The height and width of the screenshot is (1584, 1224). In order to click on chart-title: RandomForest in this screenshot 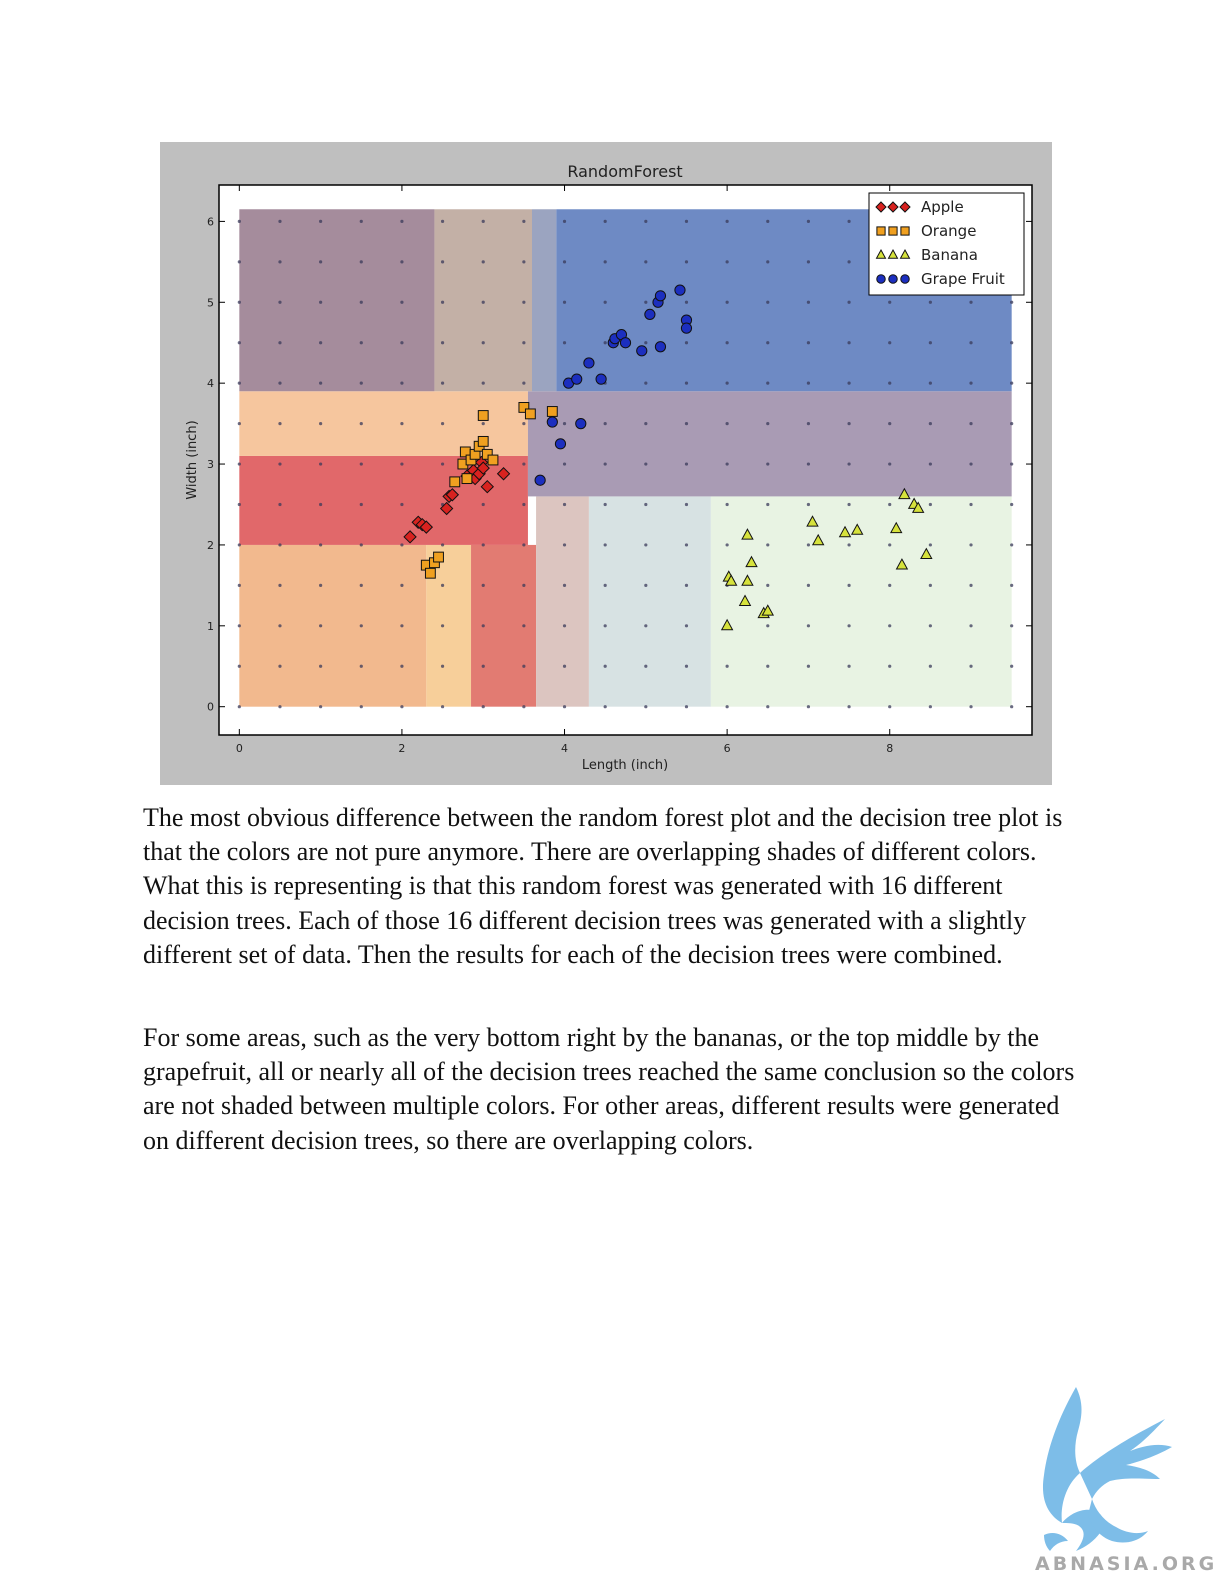, I will do `click(624, 171)`.